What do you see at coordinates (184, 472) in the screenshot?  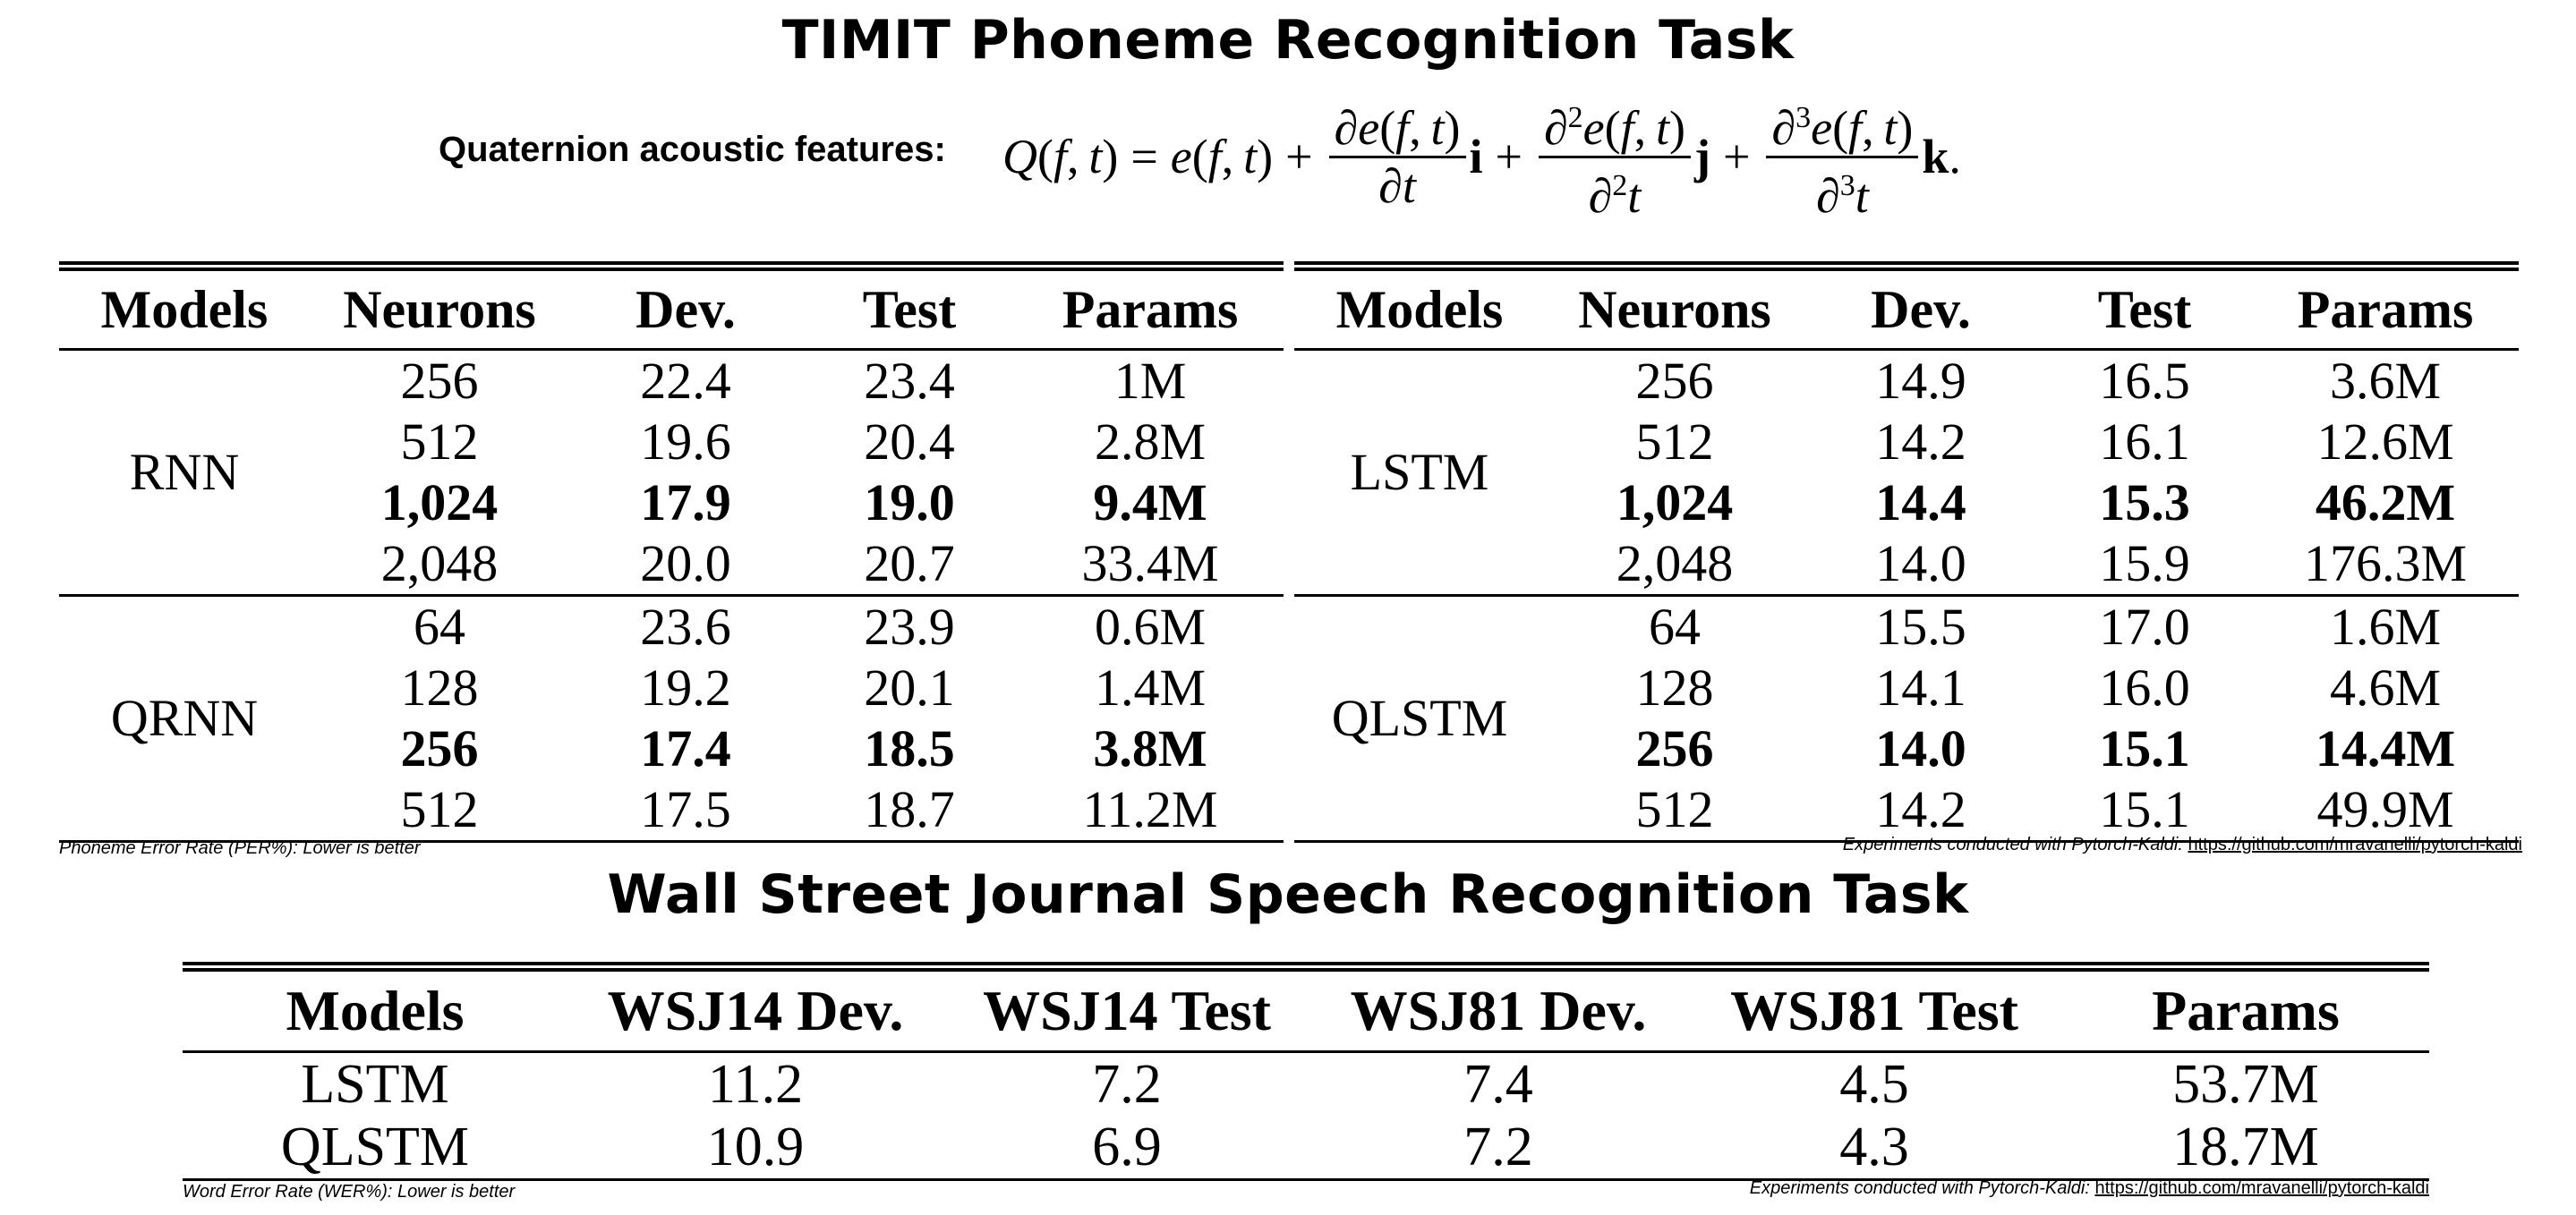 I see `model-name: RNN` at bounding box center [184, 472].